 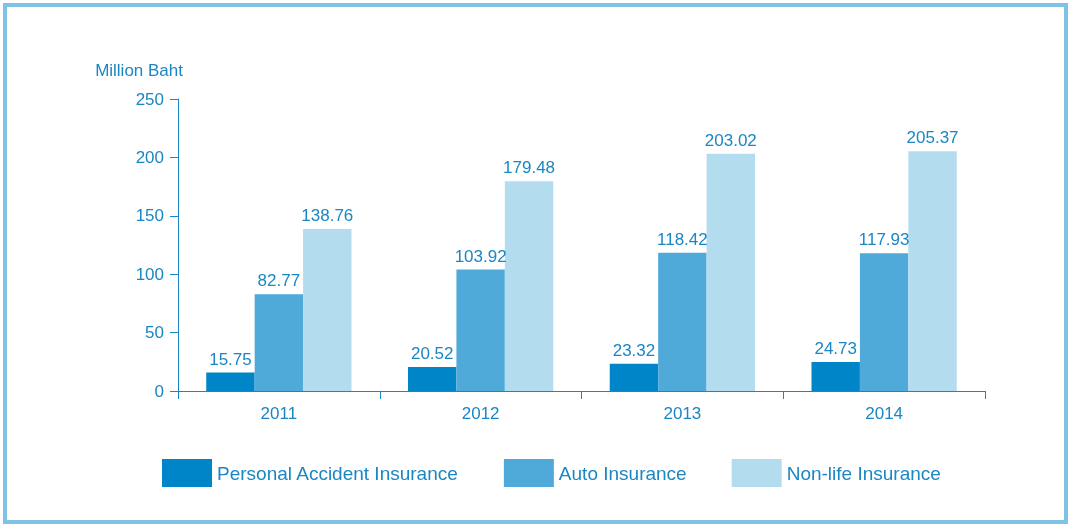 I want to click on x-tick-label: 2014, so click(x=884, y=413).